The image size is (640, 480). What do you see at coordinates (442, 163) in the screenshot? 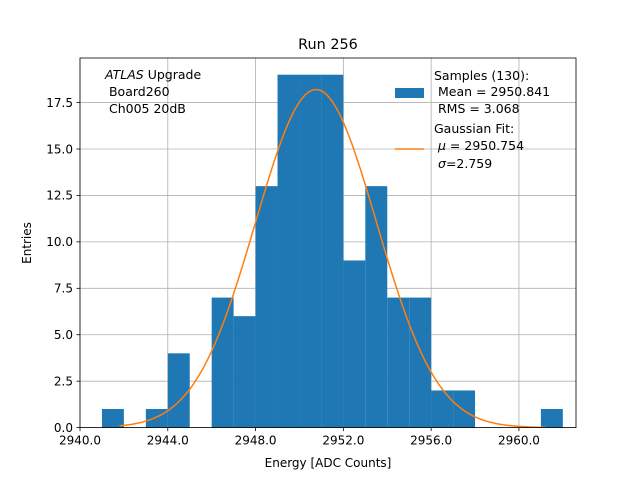
I see `legend-sigma-symbol: σ` at bounding box center [442, 163].